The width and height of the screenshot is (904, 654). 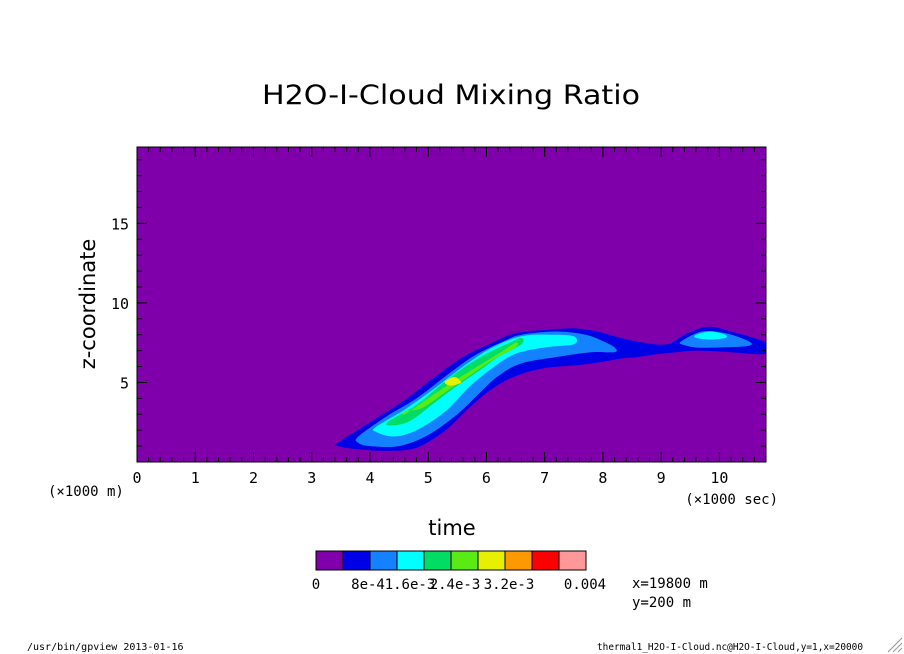 What do you see at coordinates (410, 585) in the screenshot?
I see `colorbar-label: 1.6e-3` at bounding box center [410, 585].